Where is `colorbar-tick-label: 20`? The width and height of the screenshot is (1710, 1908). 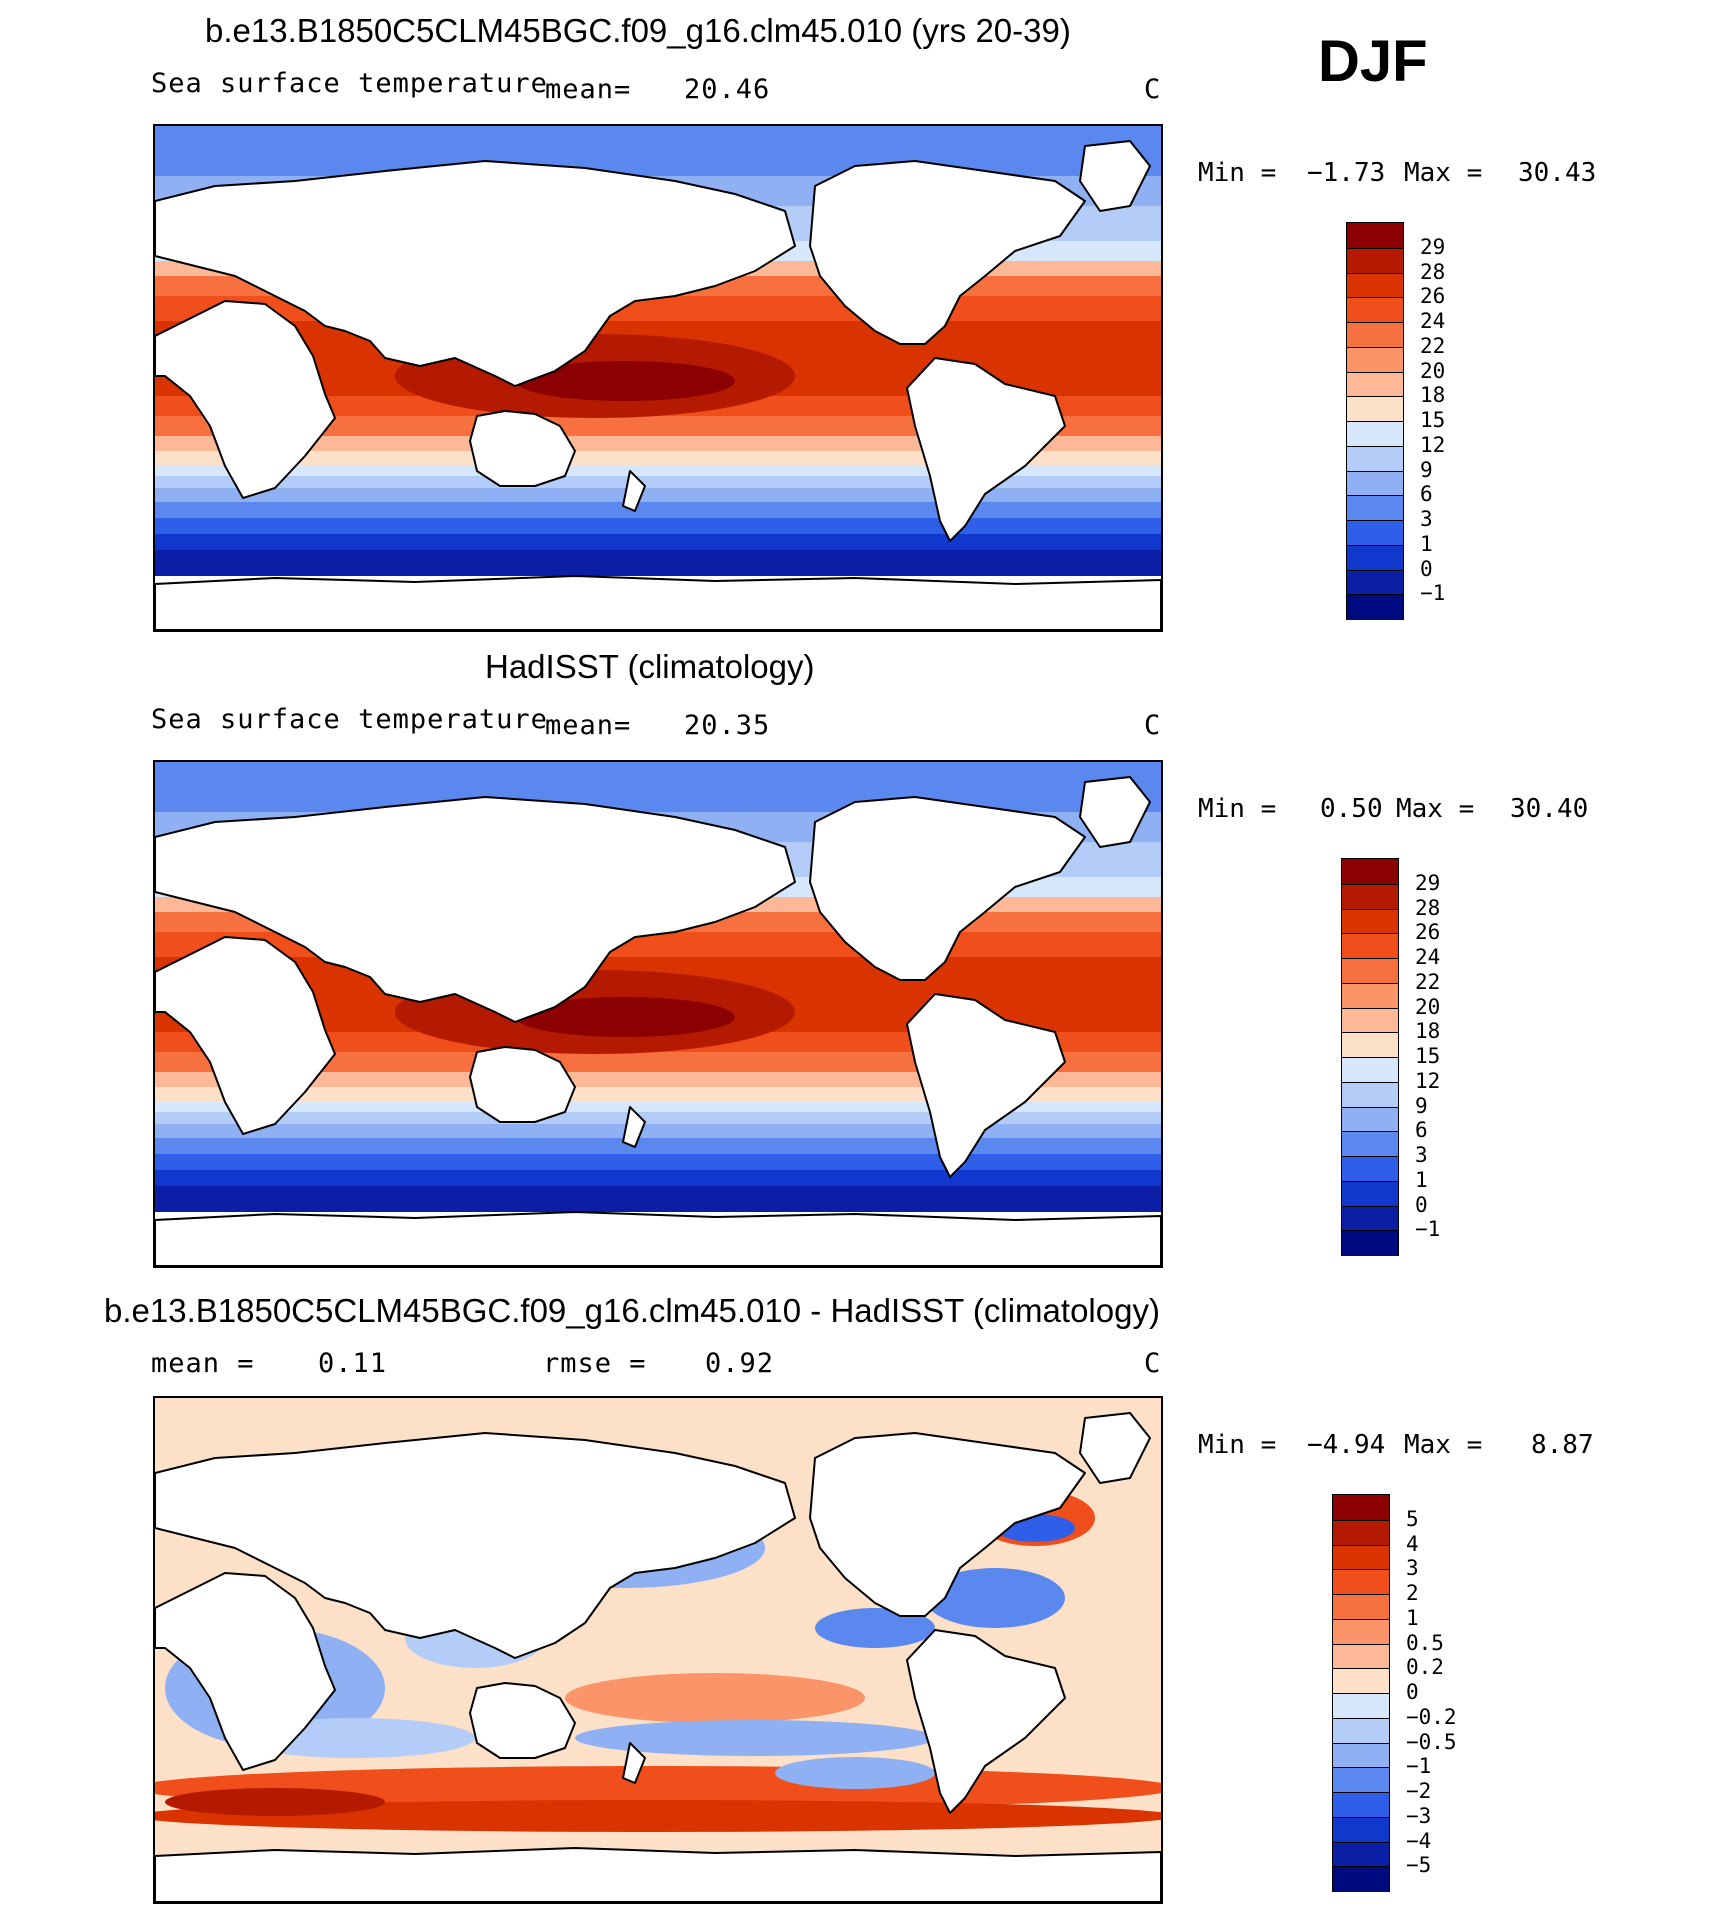
colorbar-tick-label: 20 is located at coordinates (1428, 1006).